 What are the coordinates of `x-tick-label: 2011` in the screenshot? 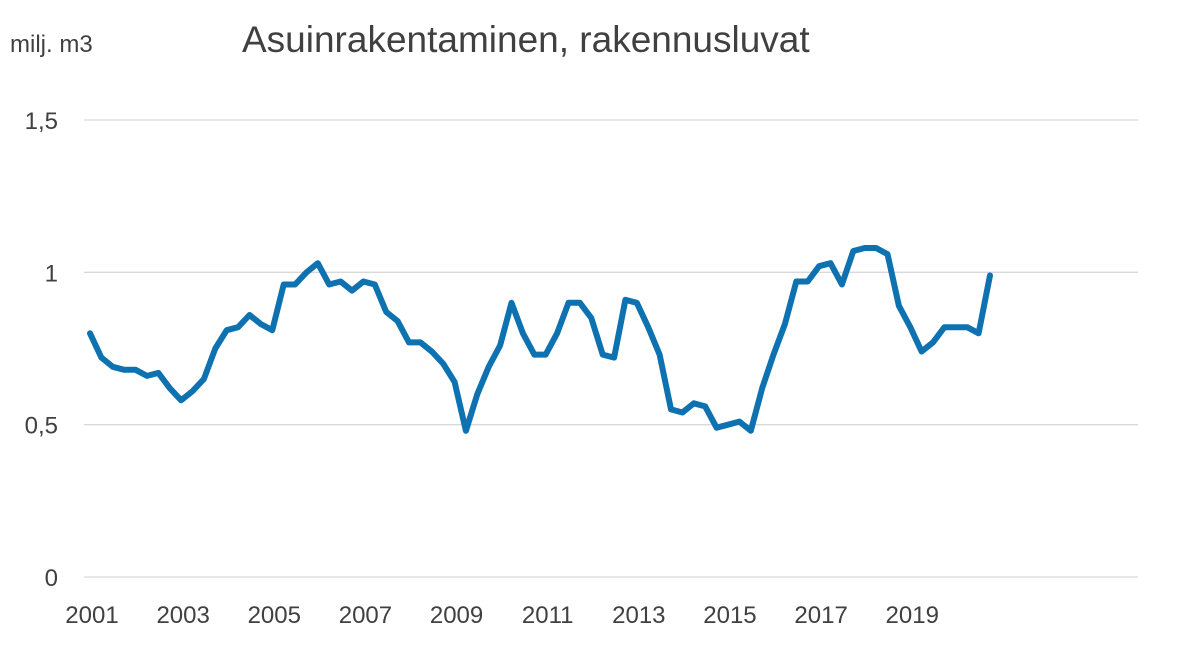 It's located at (548, 615).